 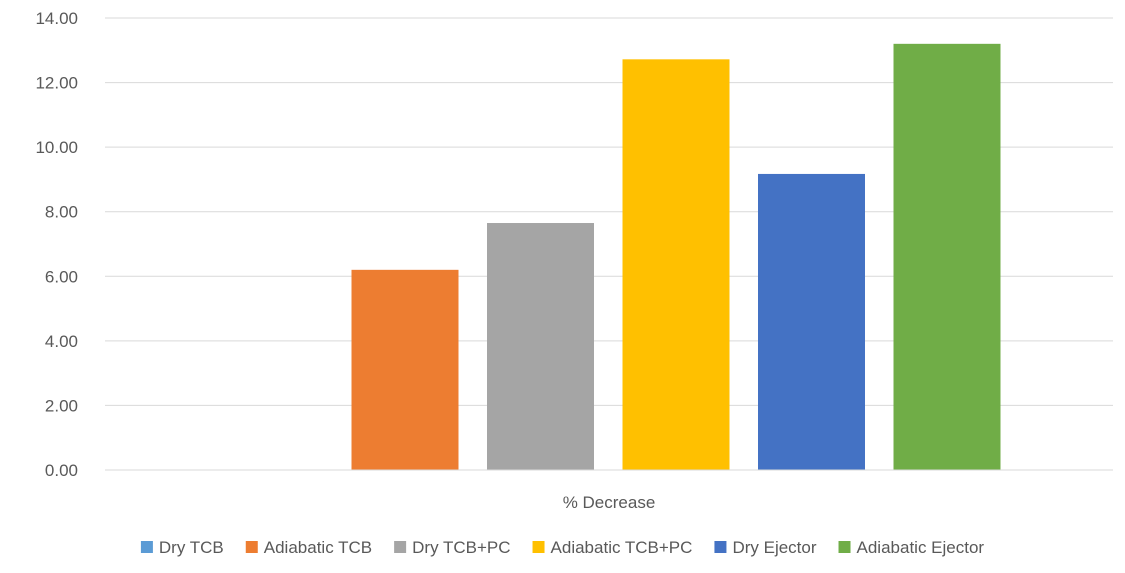 I want to click on x-axis-label: % Decrease, so click(x=609, y=502).